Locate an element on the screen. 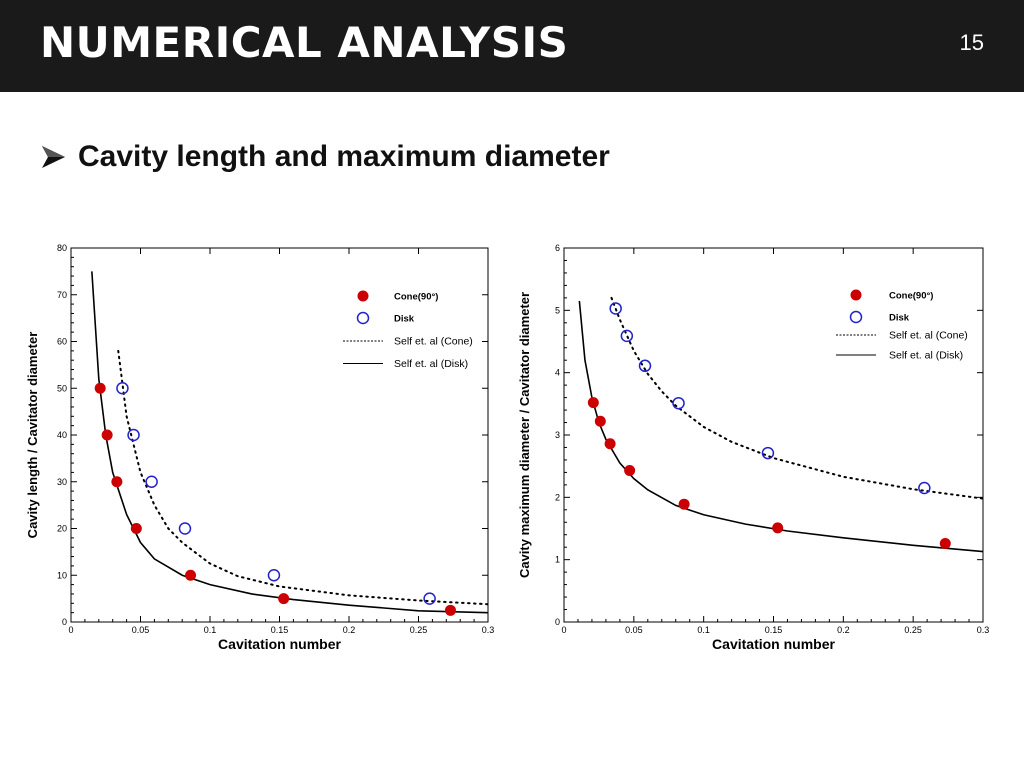  title-bar: NUMERICAL ANALYSIS 15 is located at coordinates (512, 46).